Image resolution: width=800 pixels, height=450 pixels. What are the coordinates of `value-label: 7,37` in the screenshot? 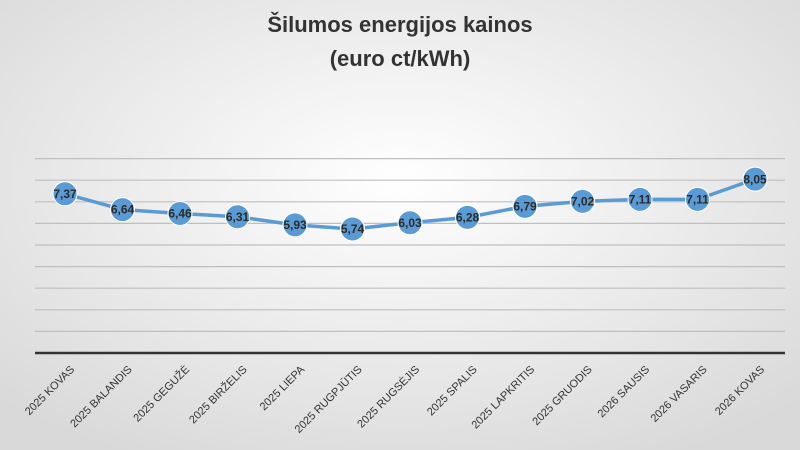 It's located at (65, 194).